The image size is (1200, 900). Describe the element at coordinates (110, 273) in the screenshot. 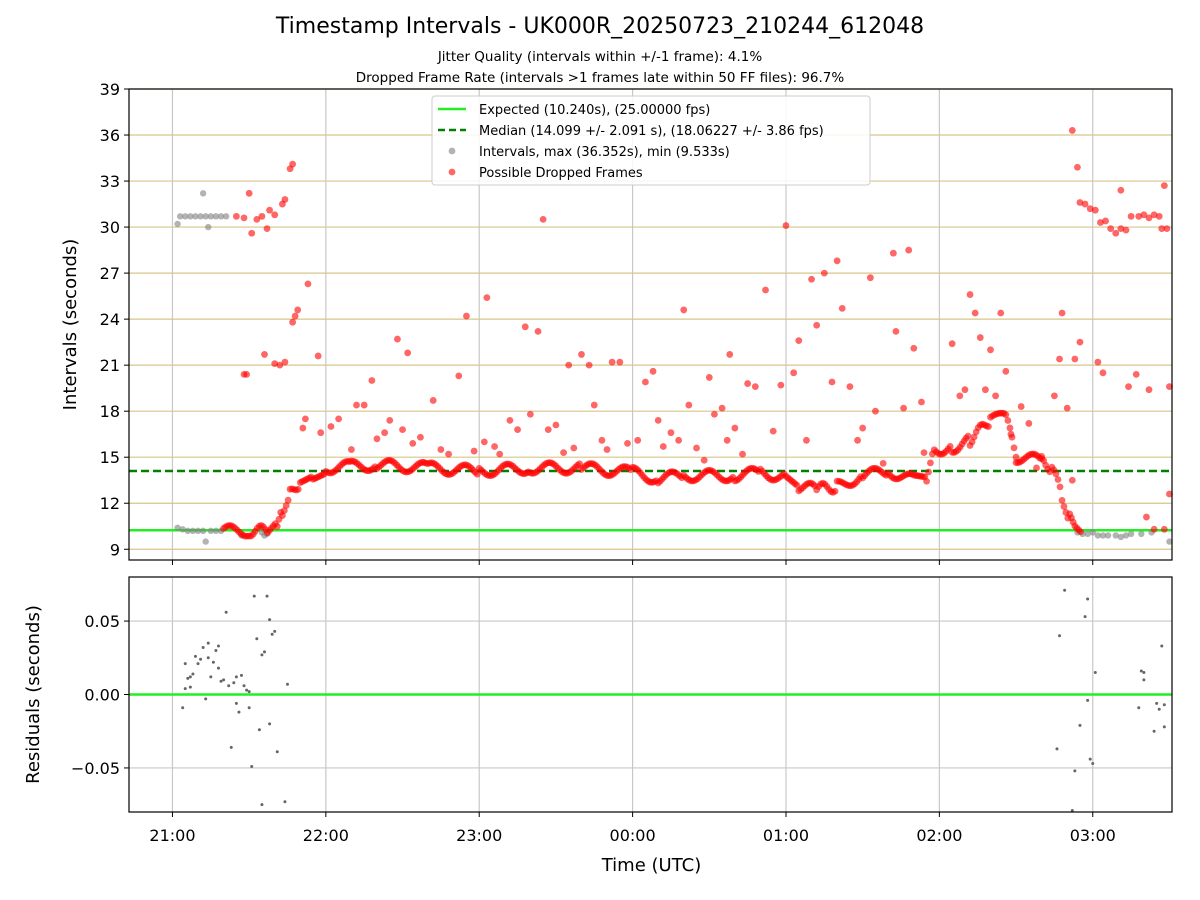

I see `y-tick-label: 27` at that location.